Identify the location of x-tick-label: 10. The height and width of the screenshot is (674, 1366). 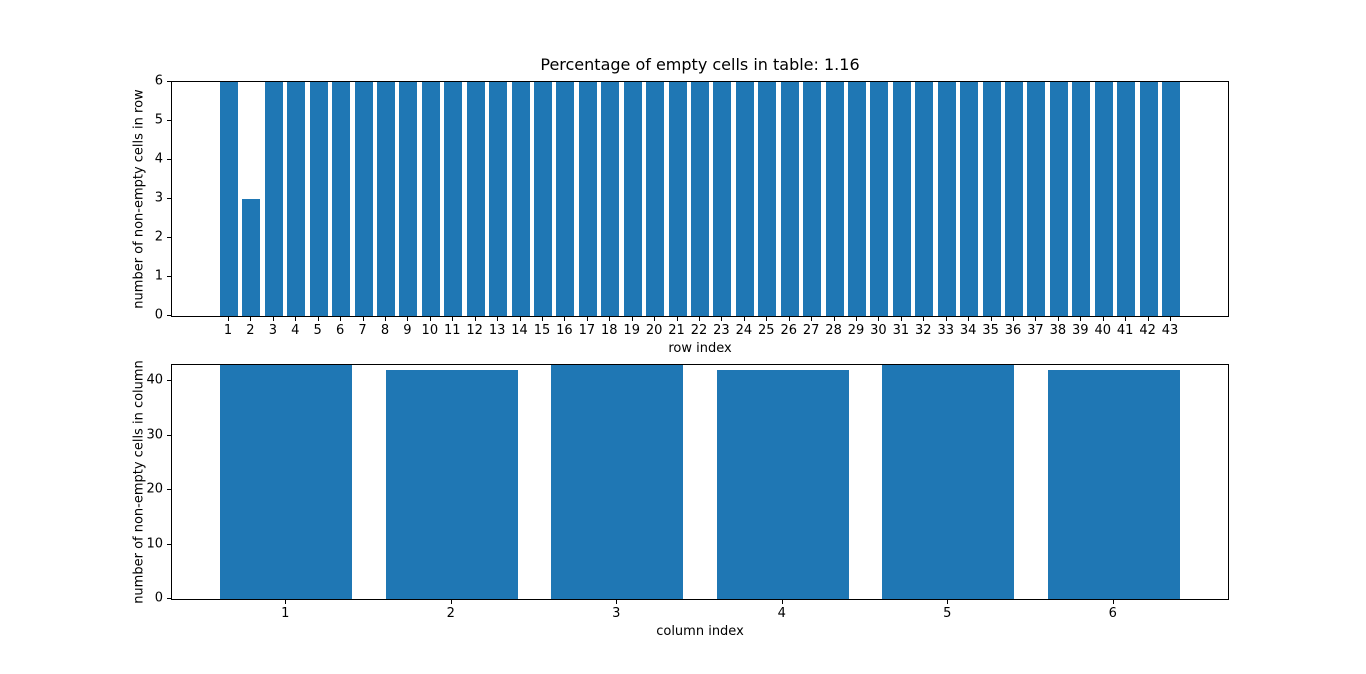
(430, 330).